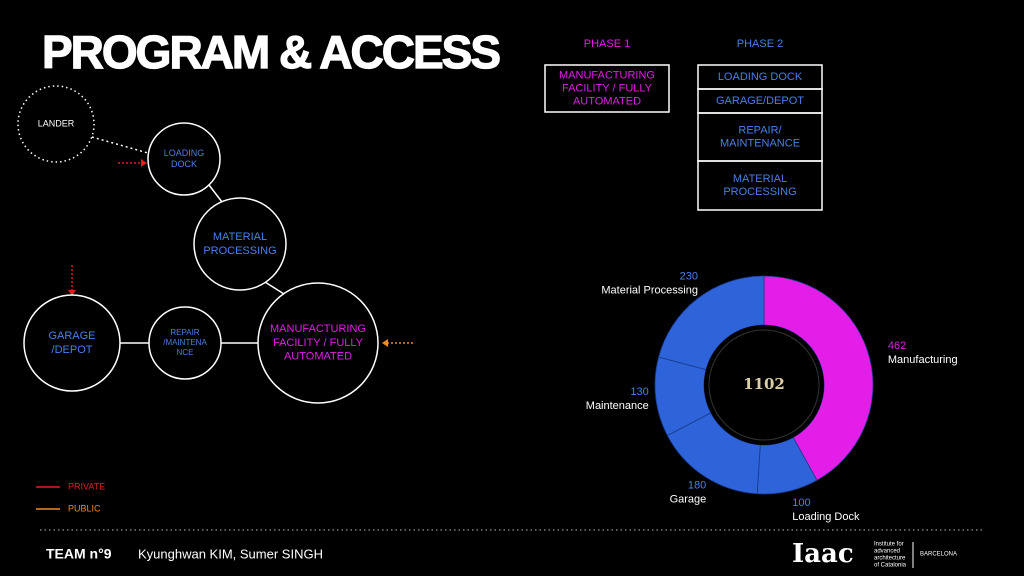 The height and width of the screenshot is (576, 1024). I want to click on phase-item: FACILITY / FULLY, so click(607, 88).